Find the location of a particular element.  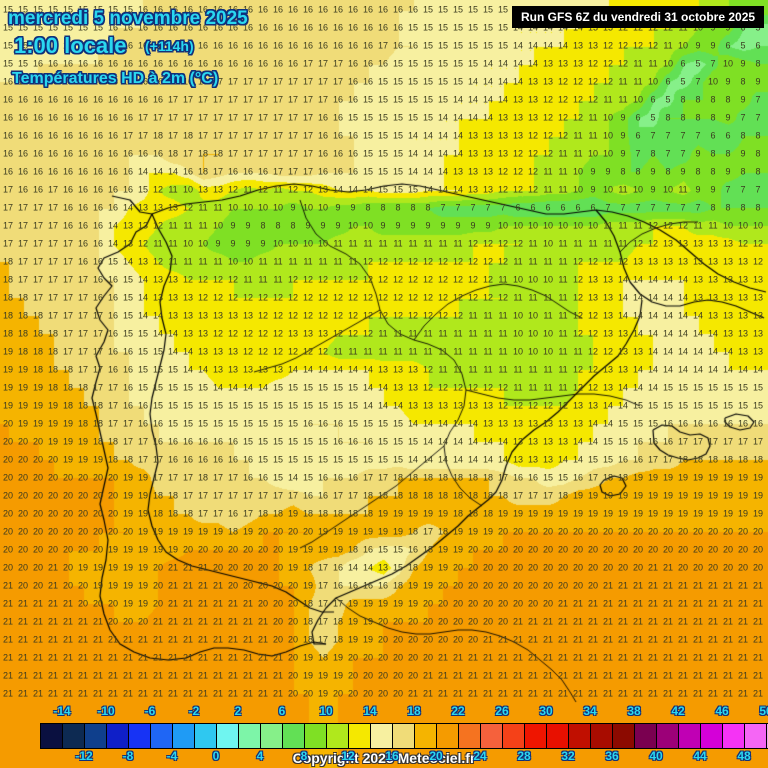

color-scale-bar is located at coordinates (404, 736).